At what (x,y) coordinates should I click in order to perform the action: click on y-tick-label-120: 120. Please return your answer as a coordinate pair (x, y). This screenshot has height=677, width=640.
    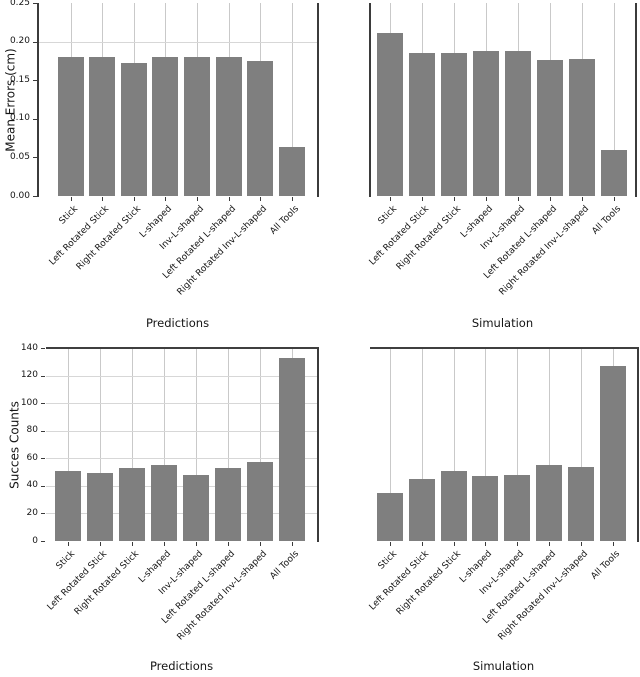
    Looking at the image, I should click on (29, 375).